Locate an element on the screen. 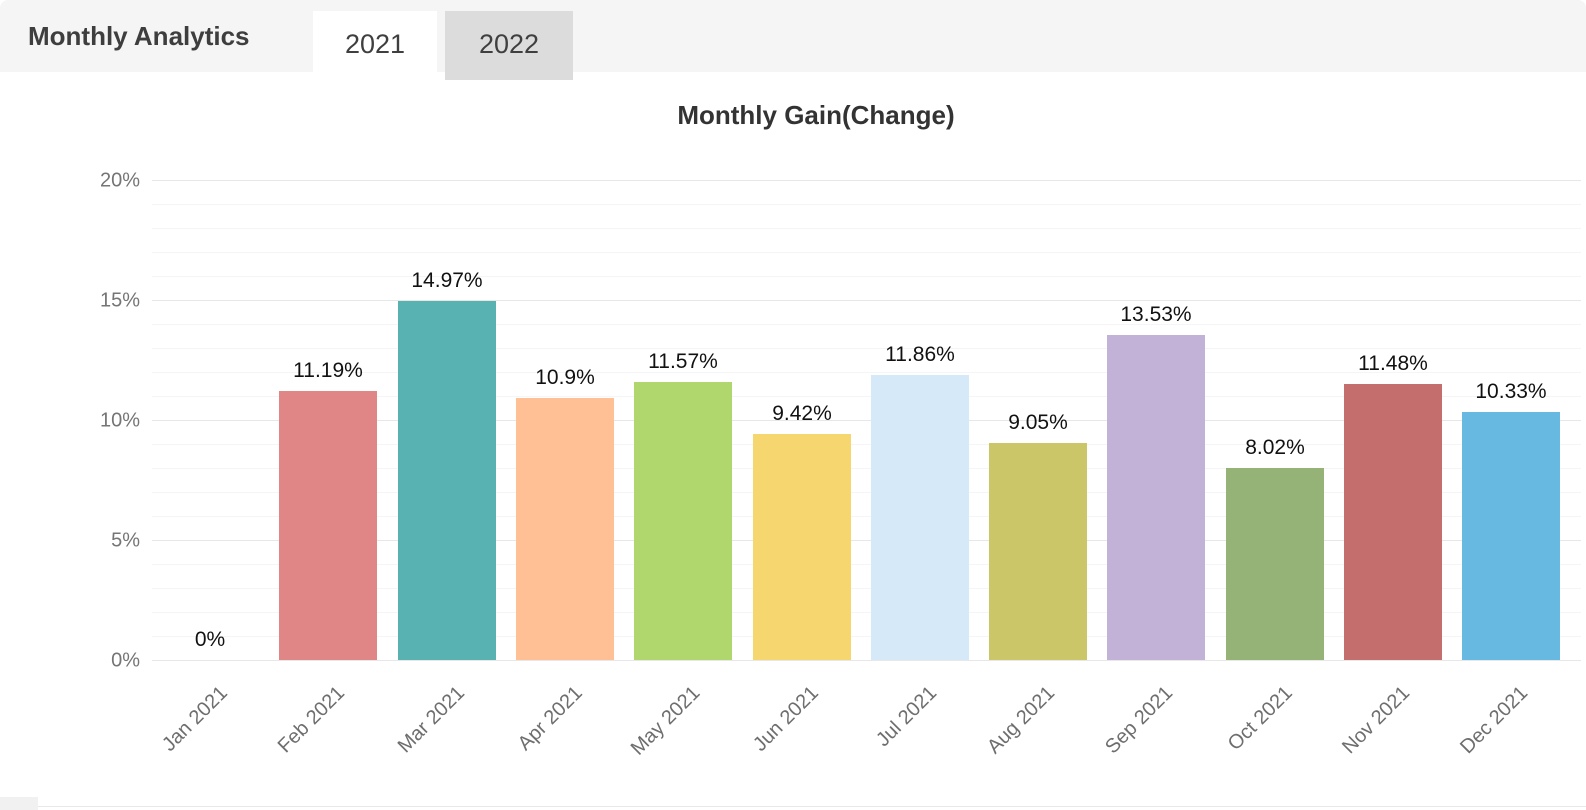 This screenshot has width=1586, height=810. page-title: Monthly Analytics is located at coordinates (139, 36).